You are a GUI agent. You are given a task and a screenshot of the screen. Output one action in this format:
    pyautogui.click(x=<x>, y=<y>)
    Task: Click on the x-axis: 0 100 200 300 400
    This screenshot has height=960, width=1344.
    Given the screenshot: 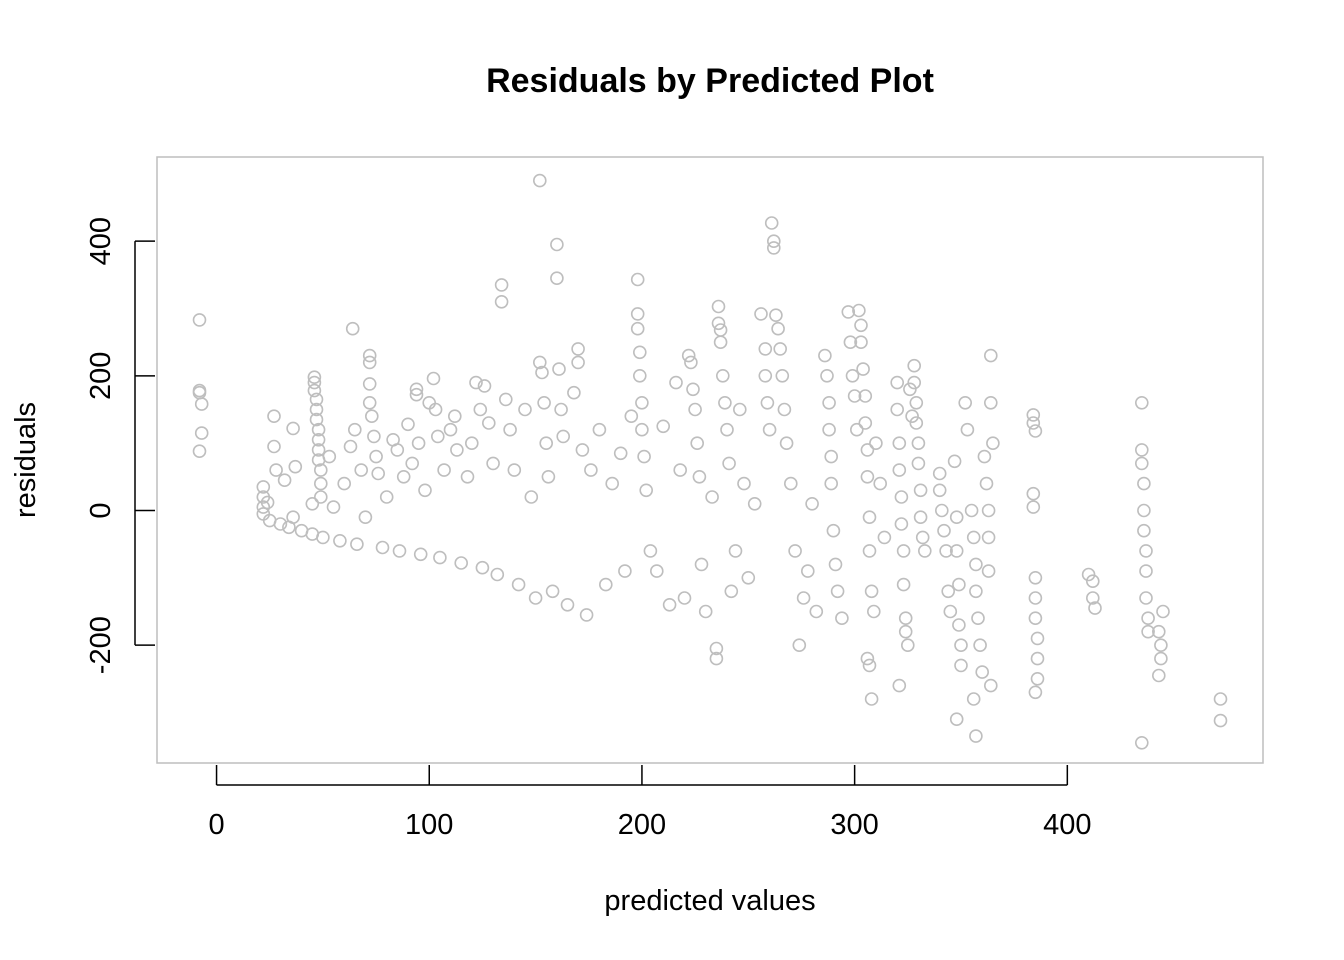 What is the action you would take?
    pyautogui.click(x=650, y=803)
    